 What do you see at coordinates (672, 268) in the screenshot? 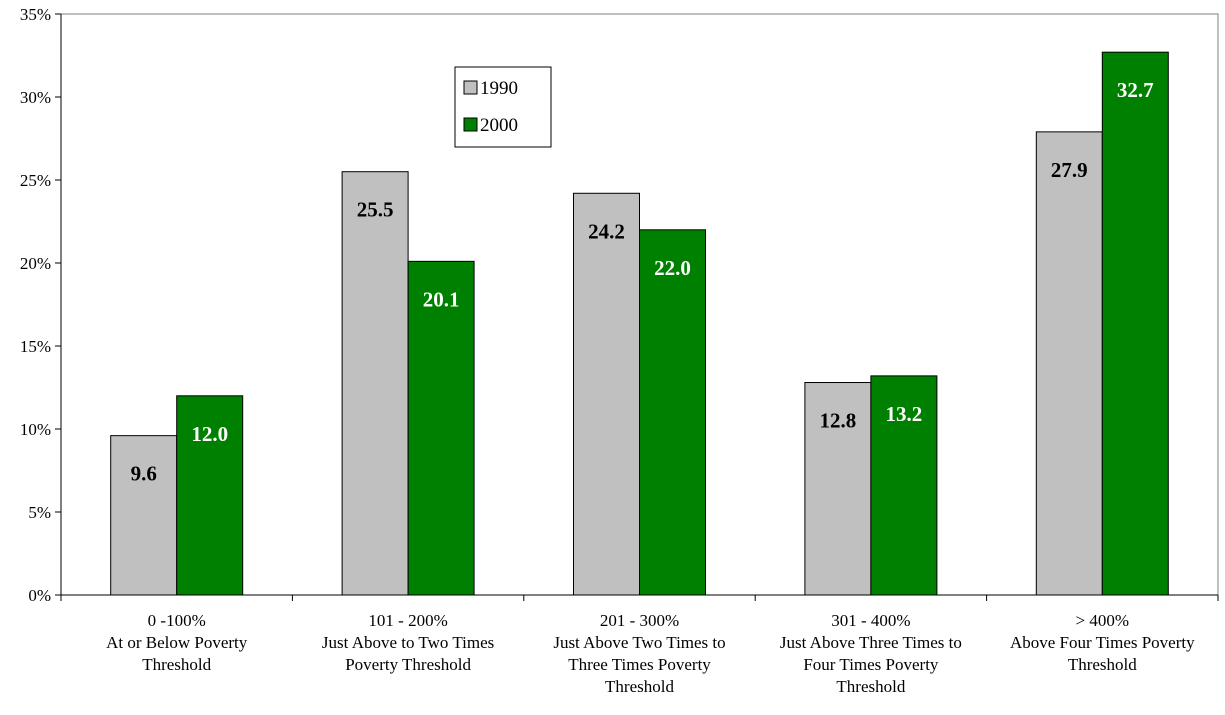
I see `data-label-2000-2: 22.0` at bounding box center [672, 268].